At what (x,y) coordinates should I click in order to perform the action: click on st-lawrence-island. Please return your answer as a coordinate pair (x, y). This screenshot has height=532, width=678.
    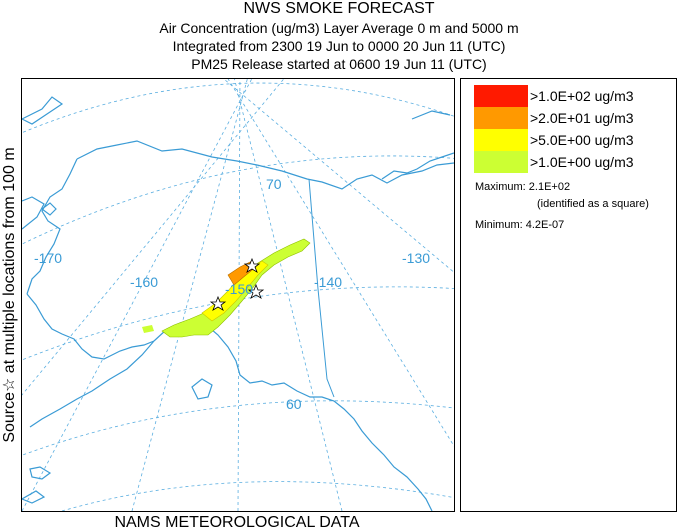
    Looking at the image, I should click on (49, 209).